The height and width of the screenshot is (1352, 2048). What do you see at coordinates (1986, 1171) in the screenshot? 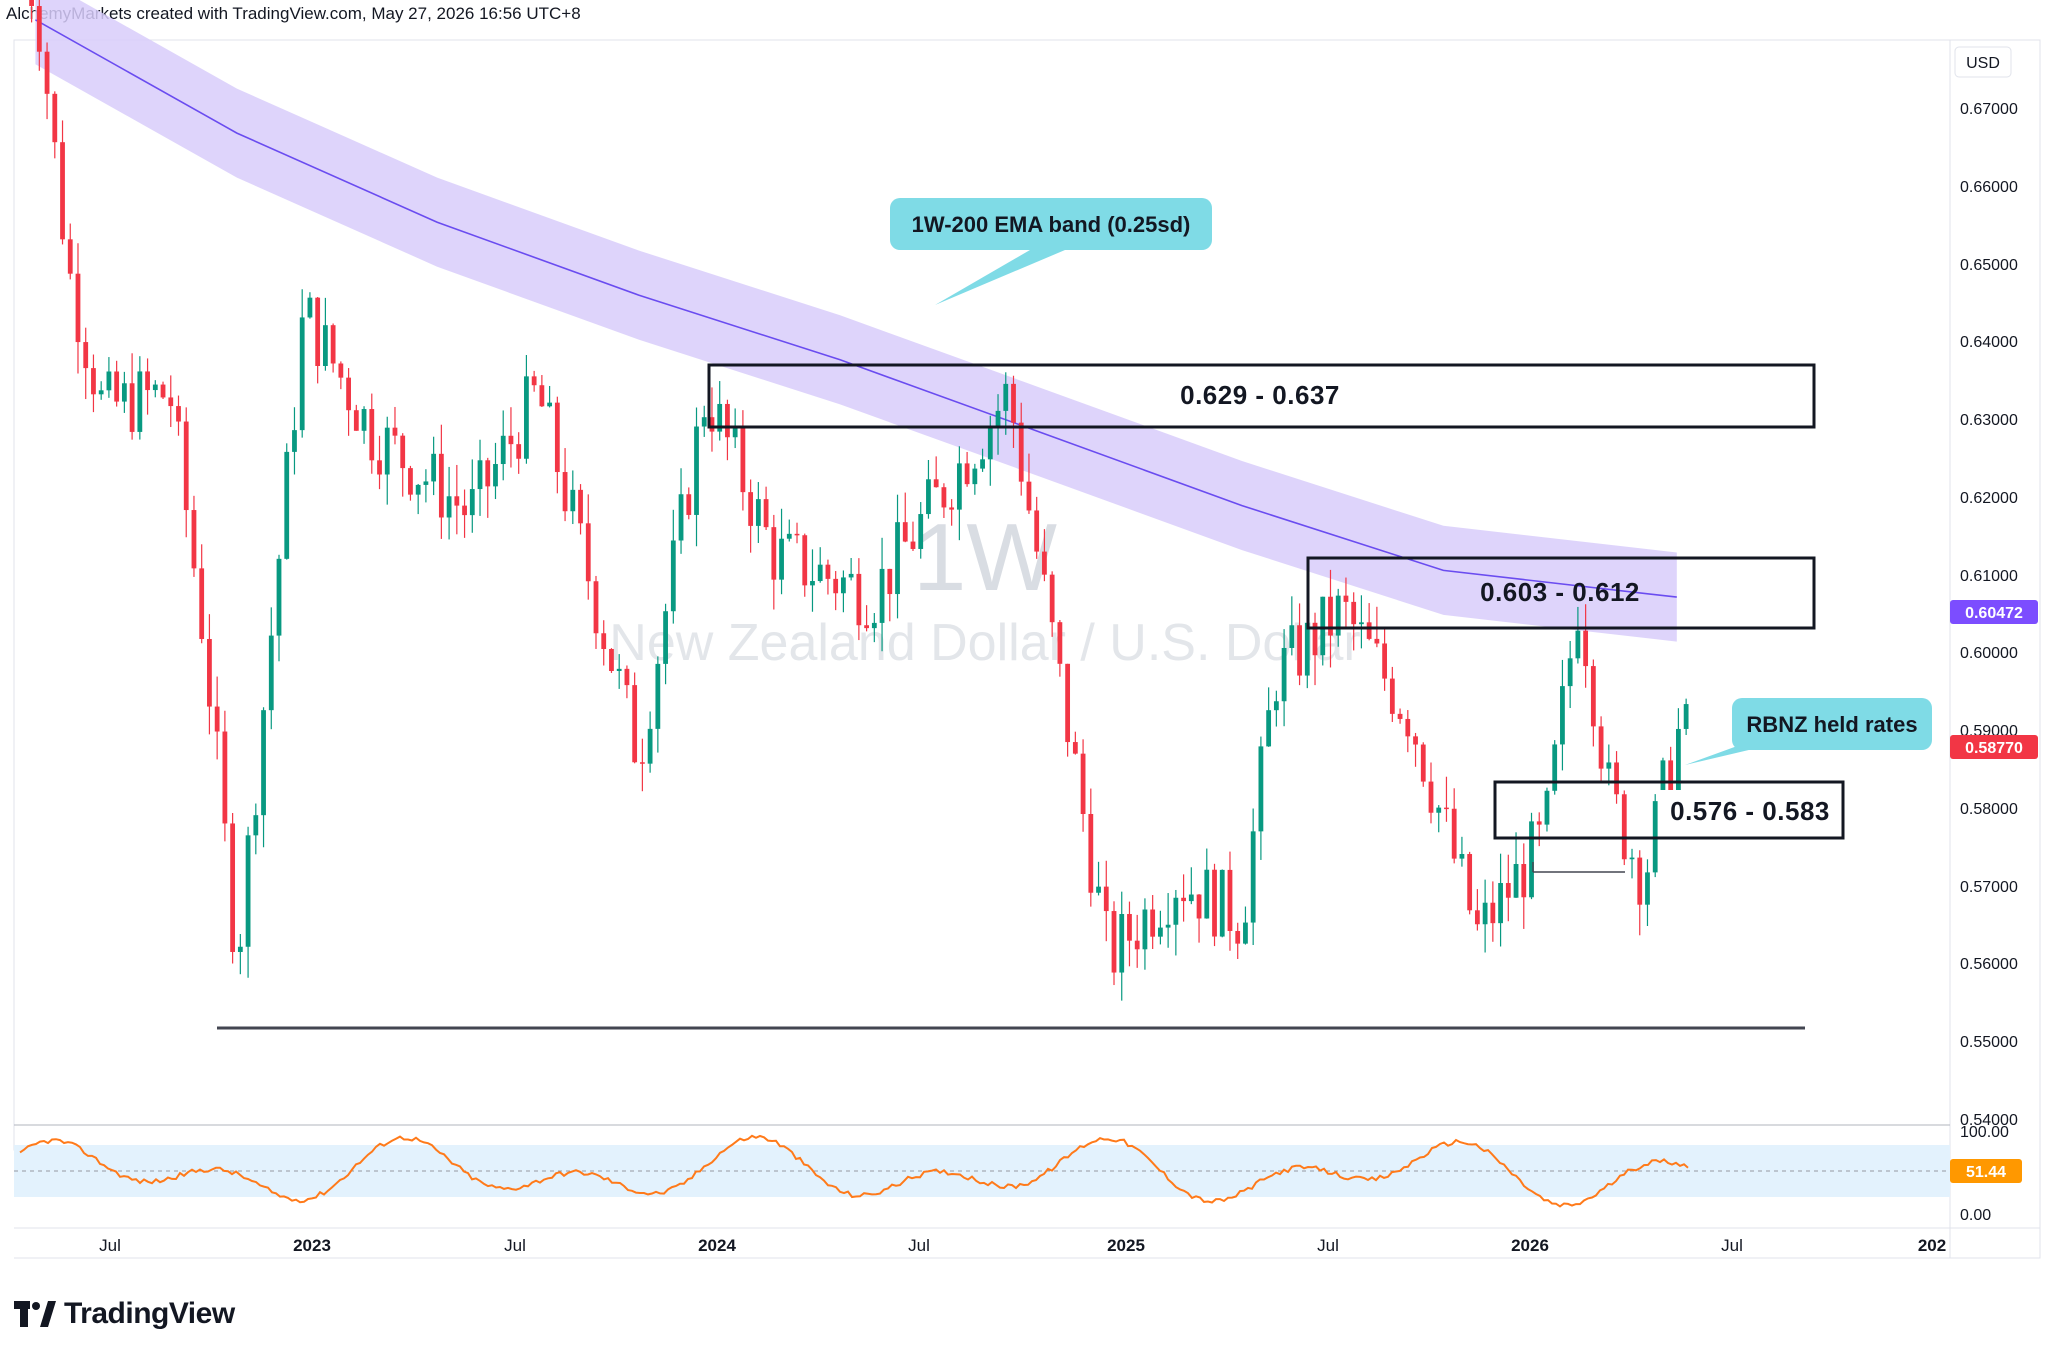
I see `osc-value-tag` at bounding box center [1986, 1171].